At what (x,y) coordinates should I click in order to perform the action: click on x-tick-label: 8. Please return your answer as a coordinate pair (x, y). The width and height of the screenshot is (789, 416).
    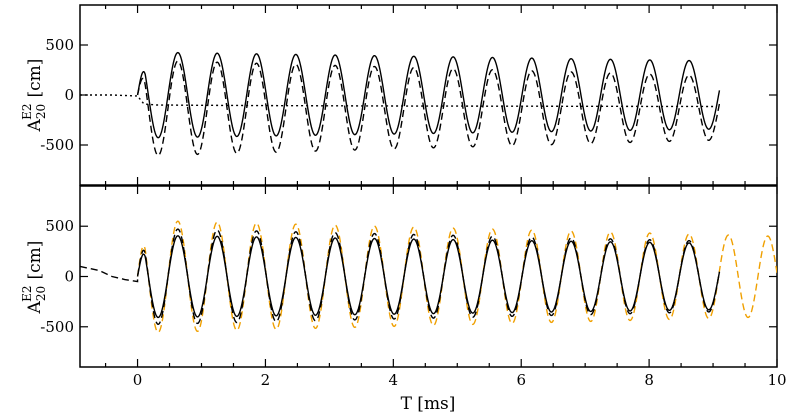
    Looking at the image, I should click on (649, 380).